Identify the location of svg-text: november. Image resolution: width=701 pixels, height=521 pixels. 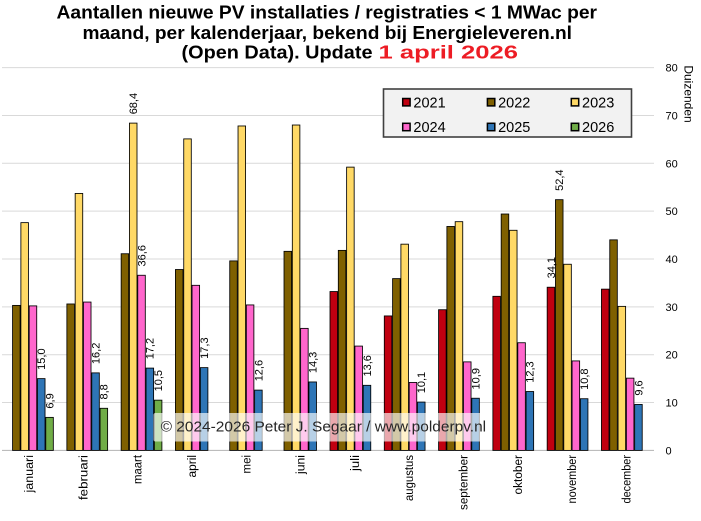
(573, 479).